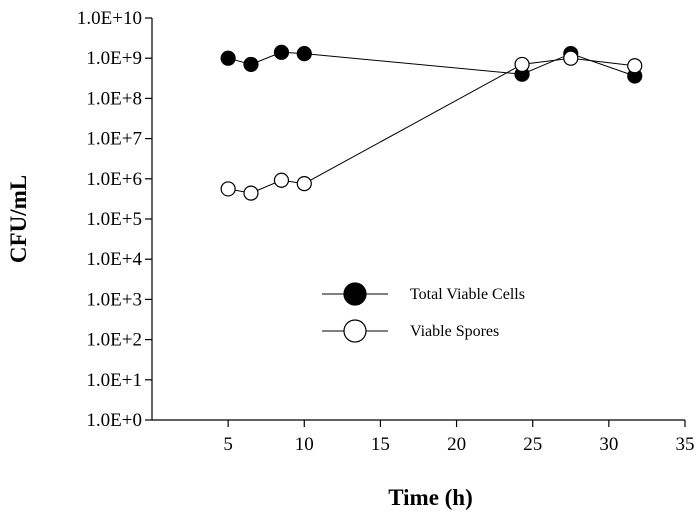 Image resolution: width=699 pixels, height=515 pixels. I want to click on y-axis-title: CFU/mL, so click(18, 219).